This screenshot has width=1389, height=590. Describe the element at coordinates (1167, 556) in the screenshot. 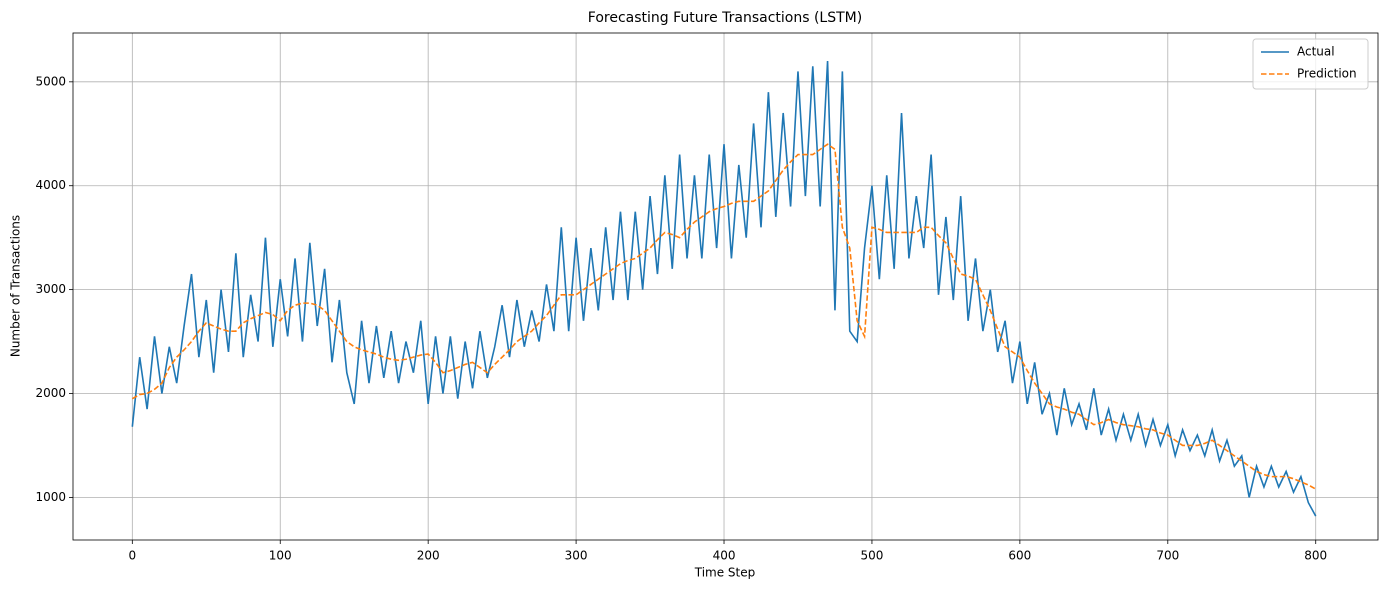

I see `x-tick-label: 700` at that location.